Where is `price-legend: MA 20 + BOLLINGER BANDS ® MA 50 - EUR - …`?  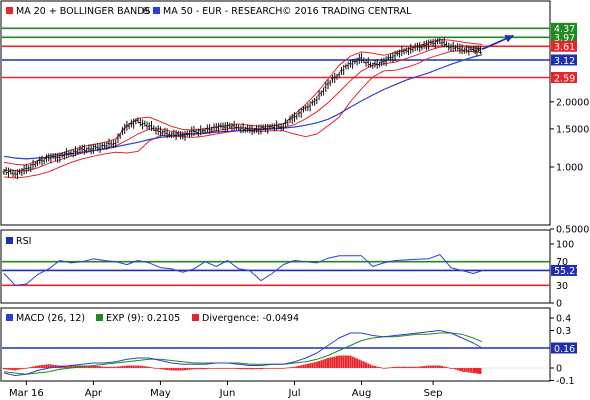
price-legend: MA 20 + BOLLINGER BANDS ® MA 50 - EUR - … is located at coordinates (209, 11).